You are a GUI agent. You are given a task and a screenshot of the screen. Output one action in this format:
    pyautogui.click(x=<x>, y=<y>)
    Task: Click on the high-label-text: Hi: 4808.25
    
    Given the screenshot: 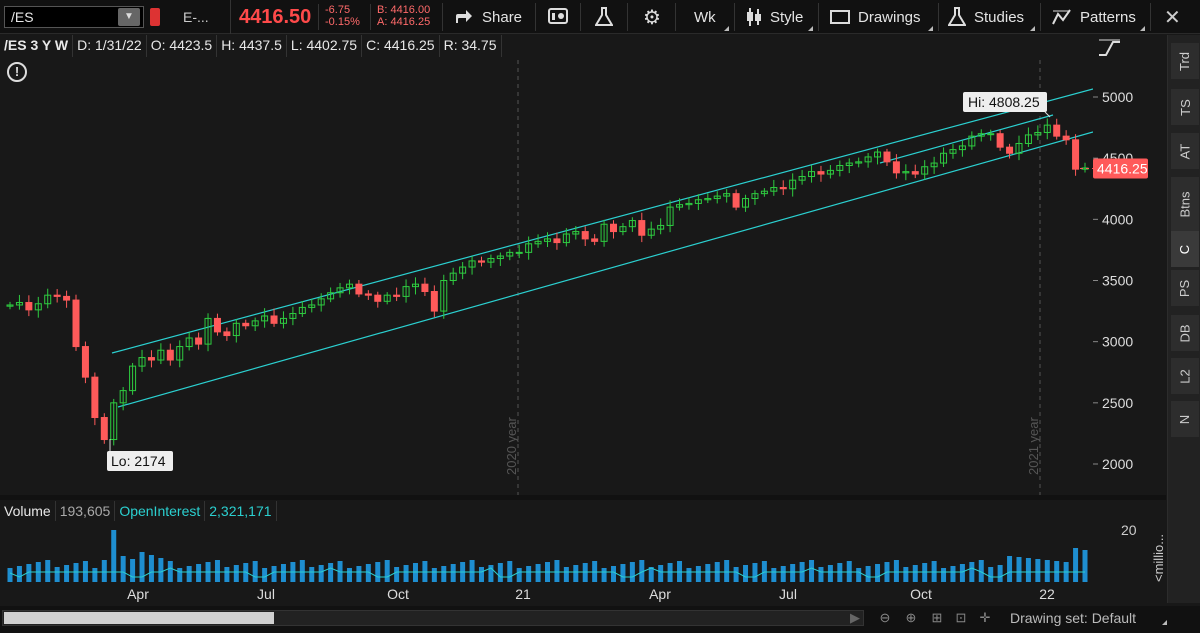 What is the action you would take?
    pyautogui.click(x=1004, y=102)
    